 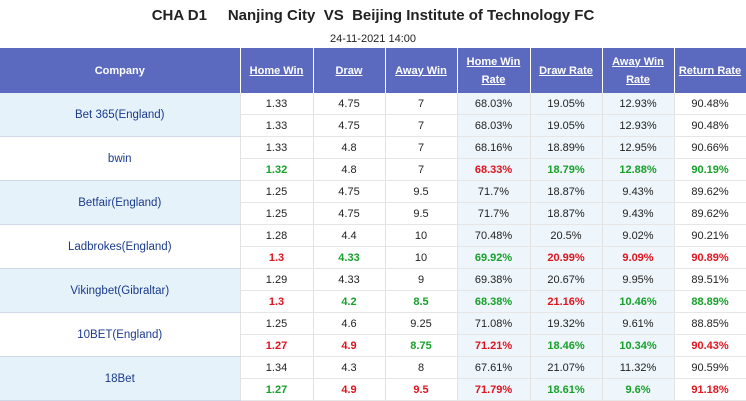 What do you see at coordinates (421, 301) in the screenshot?
I see `odds-cell: 8.5` at bounding box center [421, 301].